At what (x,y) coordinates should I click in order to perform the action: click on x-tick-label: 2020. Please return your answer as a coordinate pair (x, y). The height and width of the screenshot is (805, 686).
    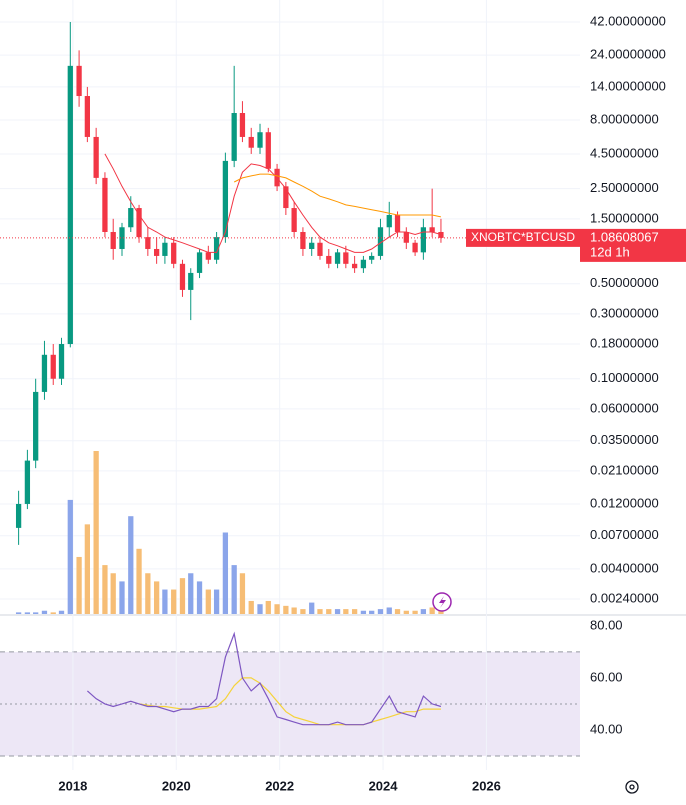
    Looking at the image, I should click on (176, 785).